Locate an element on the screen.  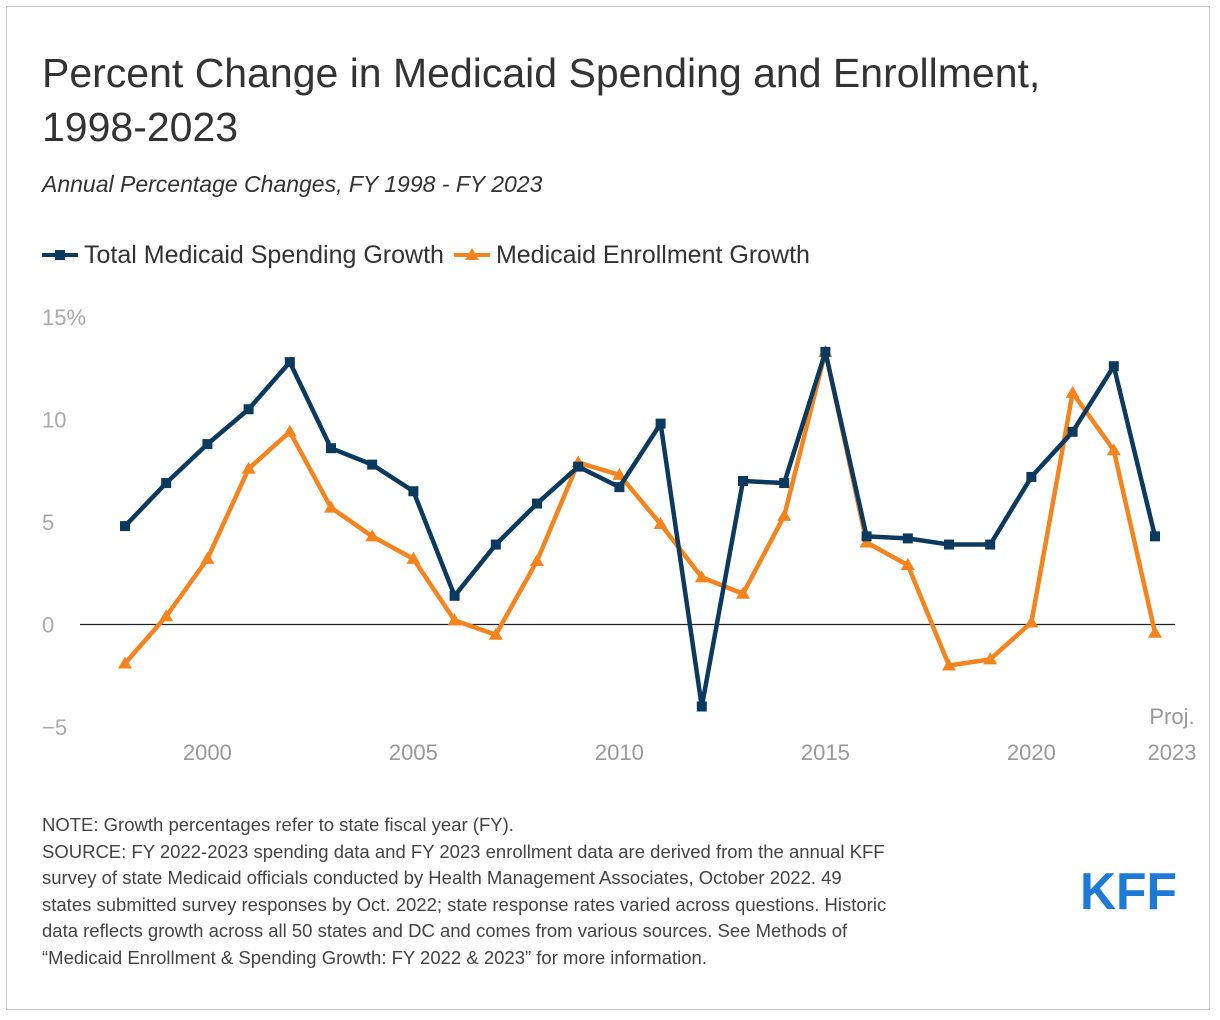
enrollment-point-2003 is located at coordinates (331, 506).